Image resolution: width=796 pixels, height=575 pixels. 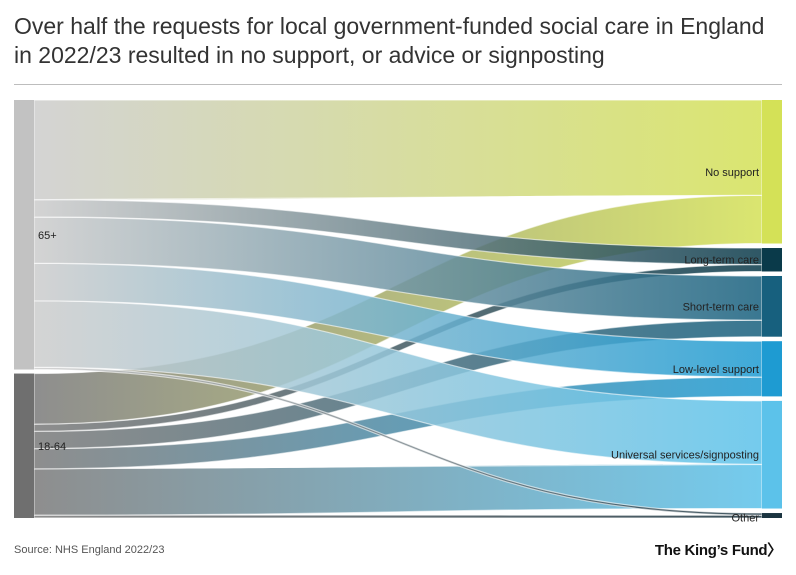 I want to click on target-node-st, so click(x=772, y=306).